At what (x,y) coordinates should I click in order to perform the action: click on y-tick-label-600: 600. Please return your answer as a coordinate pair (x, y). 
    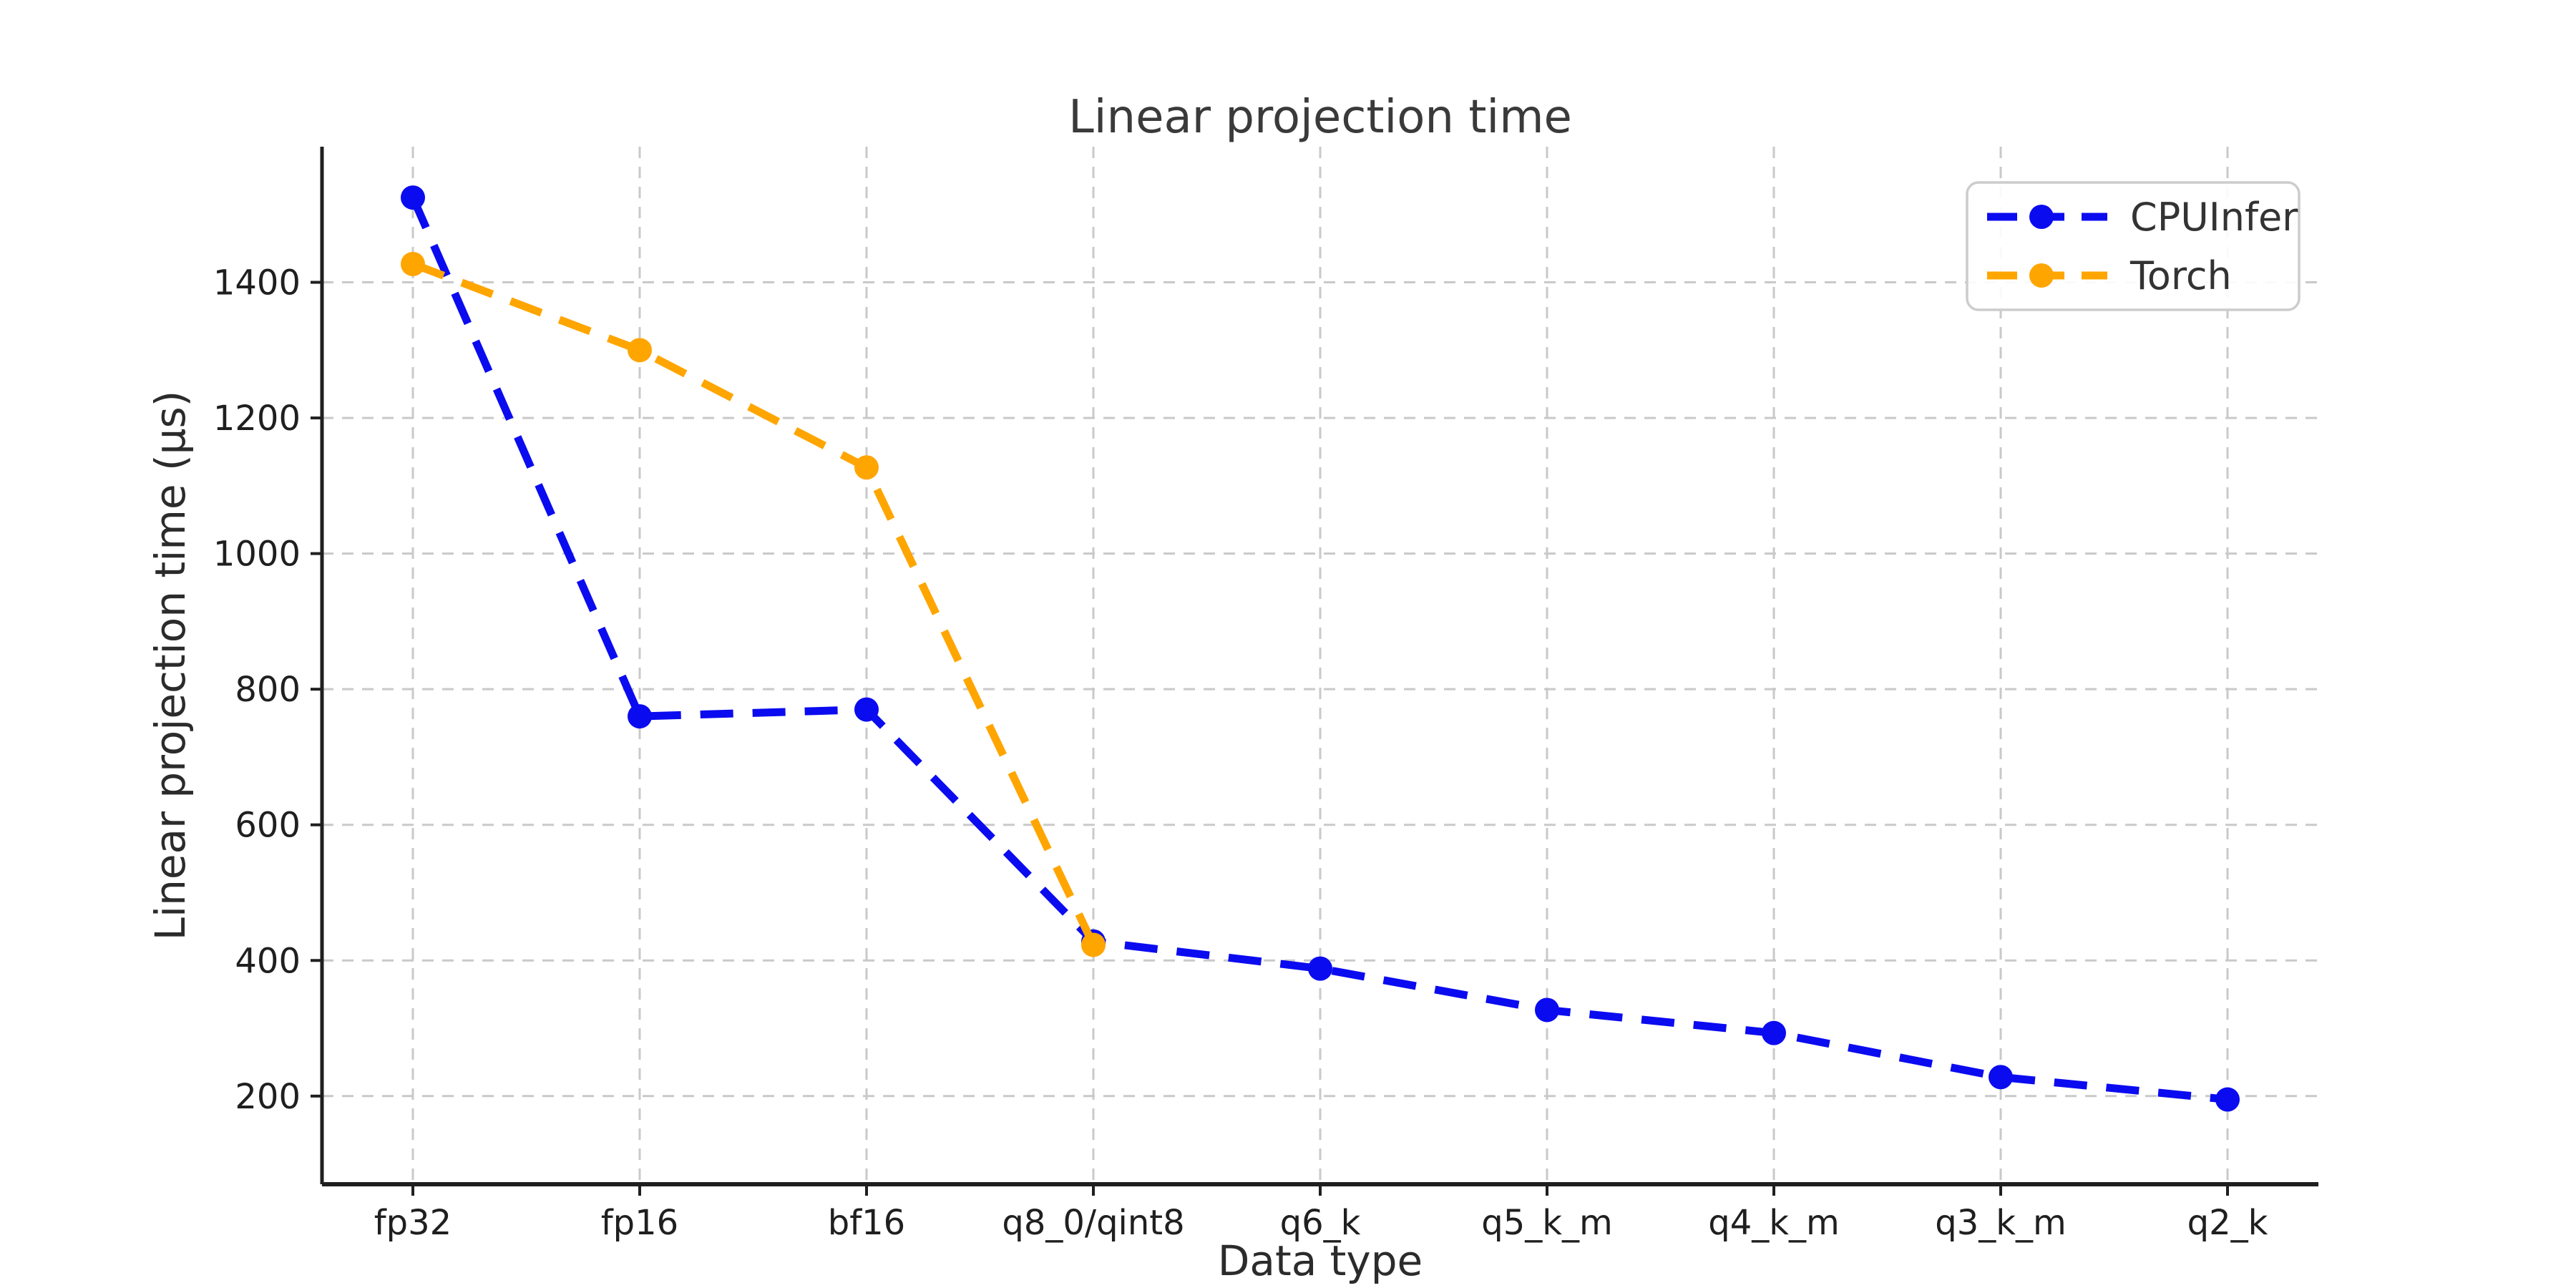
    Looking at the image, I should click on (268, 826).